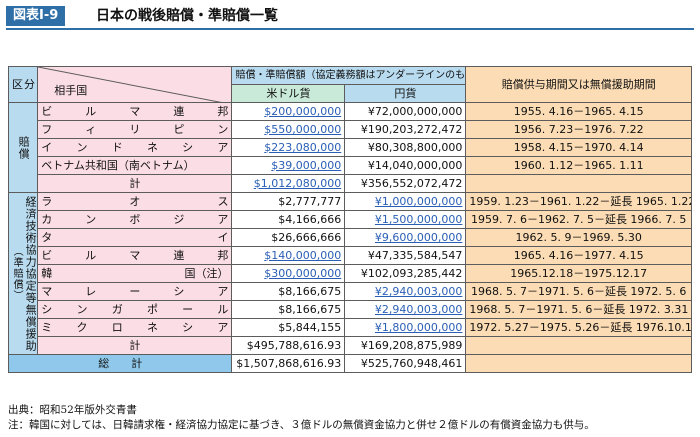  What do you see at coordinates (418, 327) in the screenshot?
I see `yen-cell-value: ¥1,800,000,000` at bounding box center [418, 327].